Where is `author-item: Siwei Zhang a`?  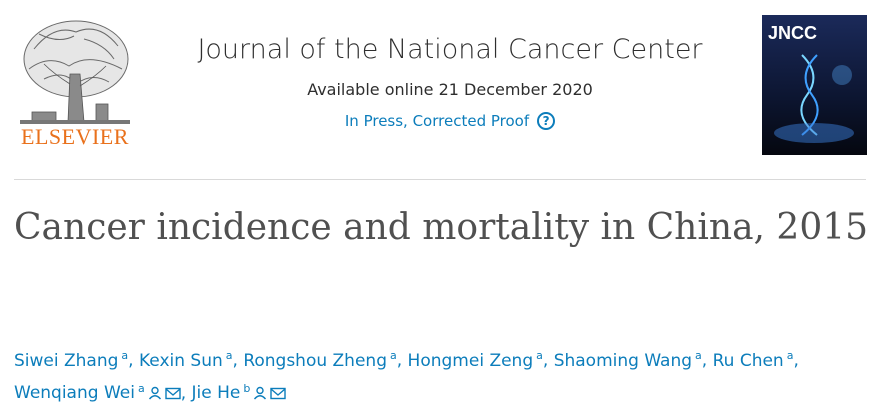 author-item: Siwei Zhang a is located at coordinates (71, 360).